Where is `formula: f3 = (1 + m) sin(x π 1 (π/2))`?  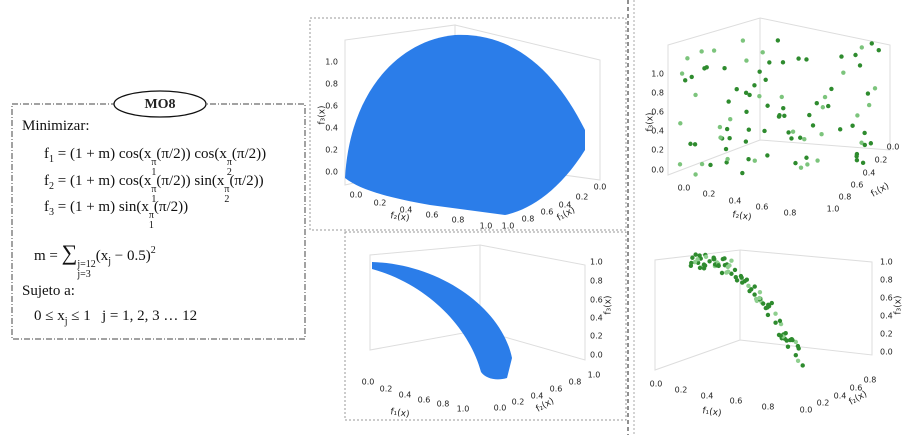
formula: f3 = (1 + m) sin(x π 1 (π/2)) is located at coordinates (116, 215).